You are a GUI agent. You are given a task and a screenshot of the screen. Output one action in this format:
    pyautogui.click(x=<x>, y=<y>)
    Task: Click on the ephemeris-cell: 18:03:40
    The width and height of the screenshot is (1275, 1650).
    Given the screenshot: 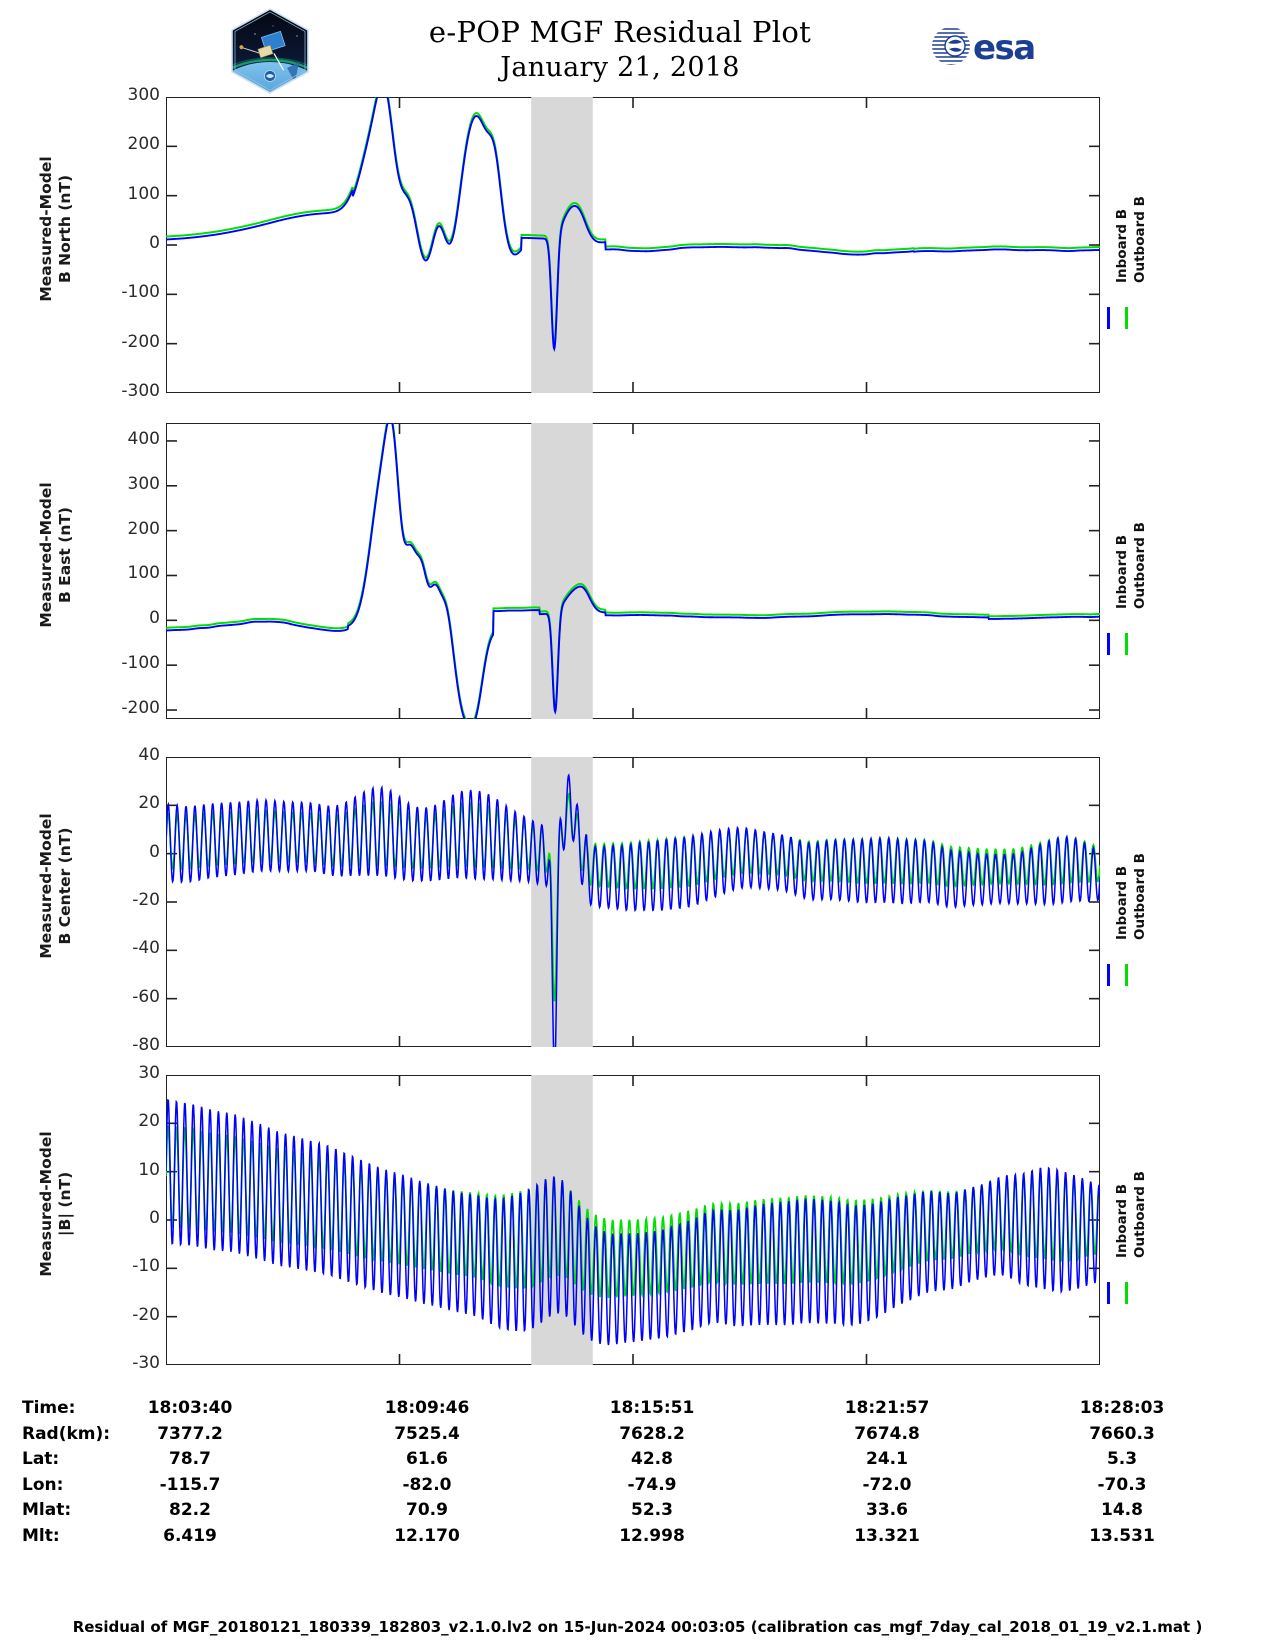 What is the action you would take?
    pyautogui.click(x=190, y=1408)
    